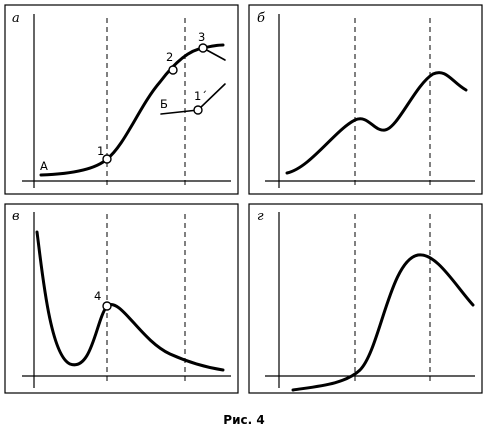 The height and width of the screenshot is (434, 488). I want to click on panel-b-curve, so click(376, 123).